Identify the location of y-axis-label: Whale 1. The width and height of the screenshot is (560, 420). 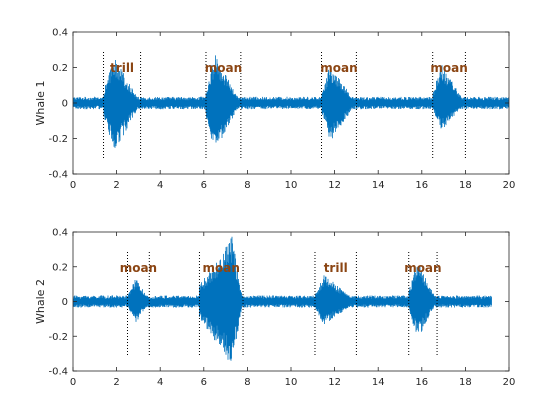
(40, 103).